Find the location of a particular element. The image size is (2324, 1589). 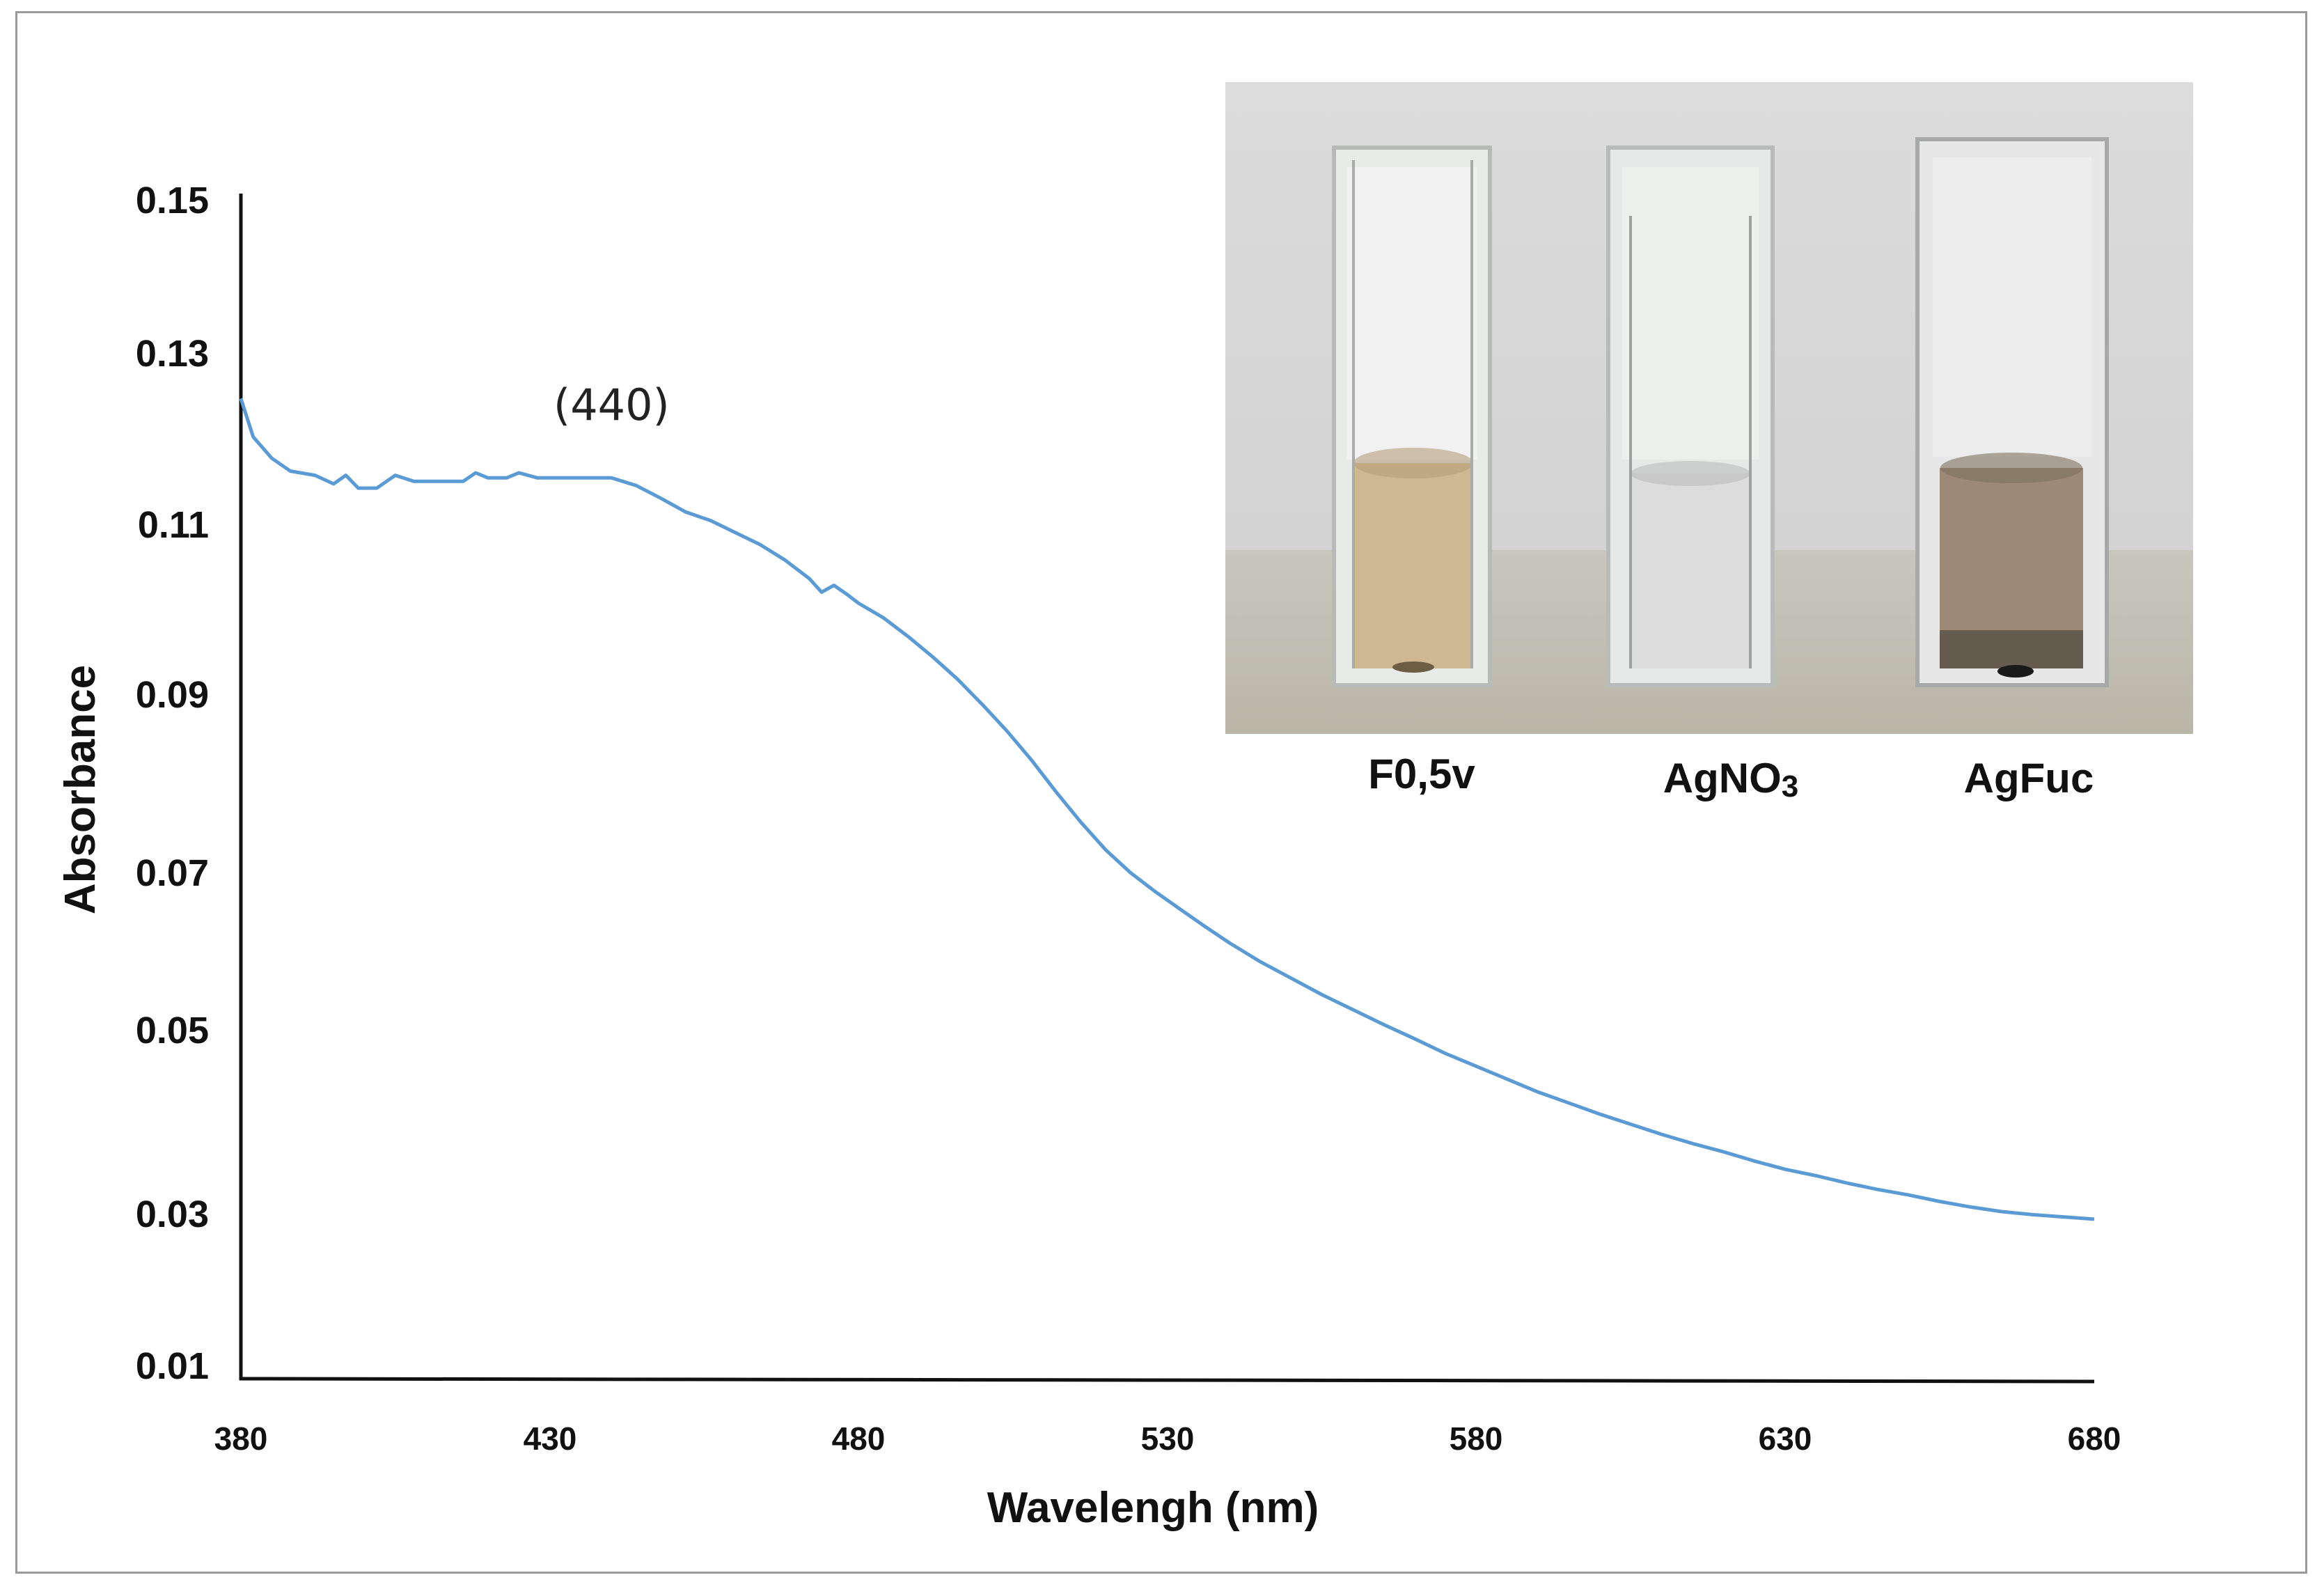

cuvette-agfuc is located at coordinates (2012, 412).